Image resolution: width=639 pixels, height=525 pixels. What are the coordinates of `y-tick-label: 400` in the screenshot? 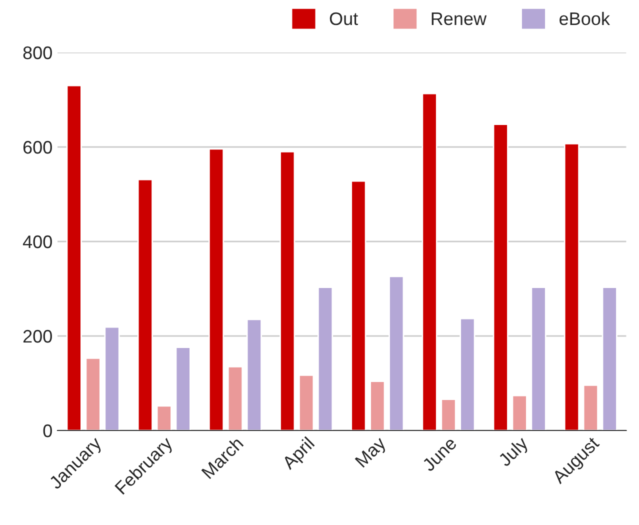 It's located at (37, 241).